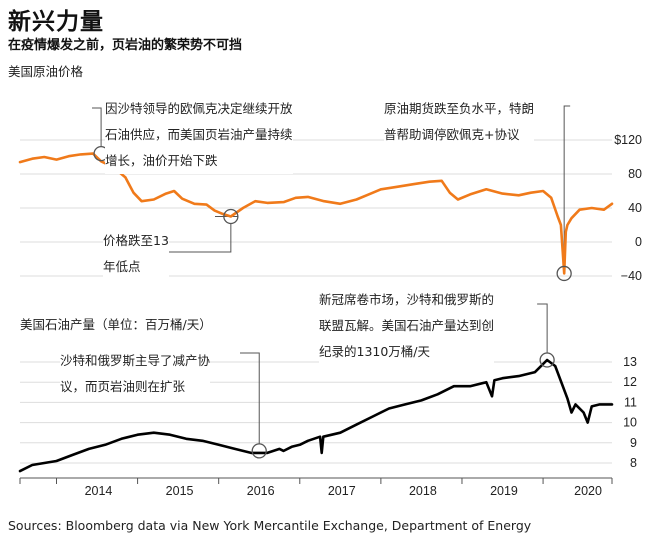 The height and width of the screenshot is (538, 664). Describe the element at coordinates (122, 266) in the screenshot. I see `annotation-13-year-low-line-2: 年低点` at that location.